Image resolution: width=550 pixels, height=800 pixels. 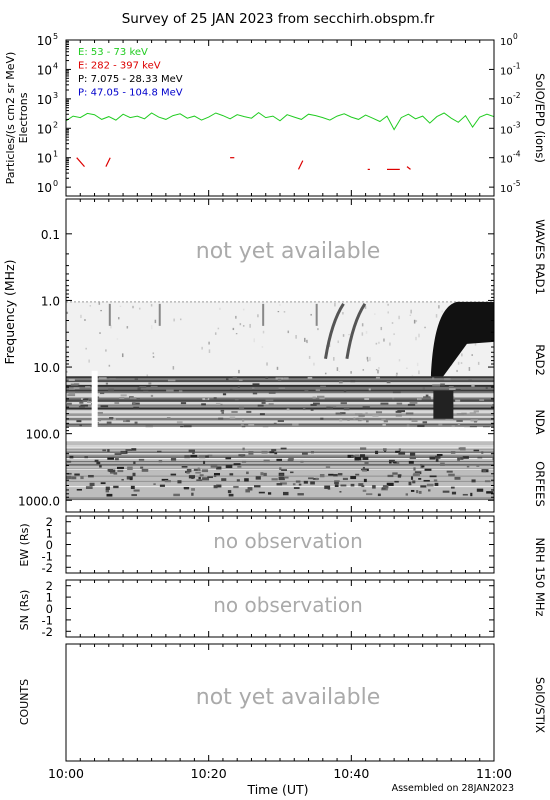 What do you see at coordinates (55, 154) in the screenshot?
I see `tick-exponent: 1` at bounding box center [55, 154].